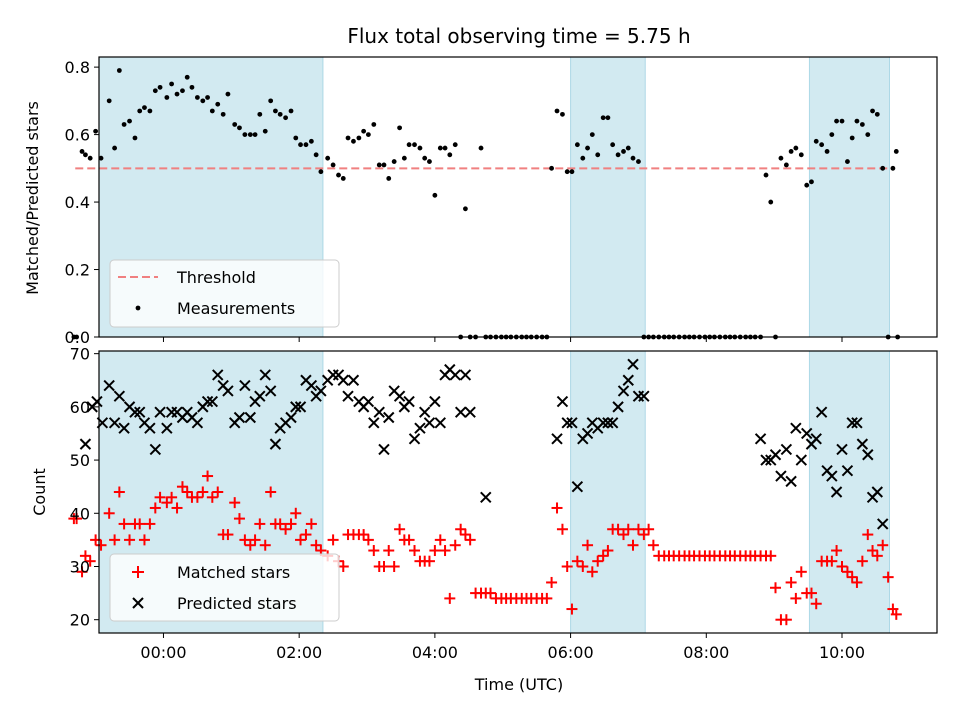 This screenshot has height=720, width=960. What do you see at coordinates (80, 513) in the screenshot?
I see `bottom-y-tick-label: 40` at bounding box center [80, 513].